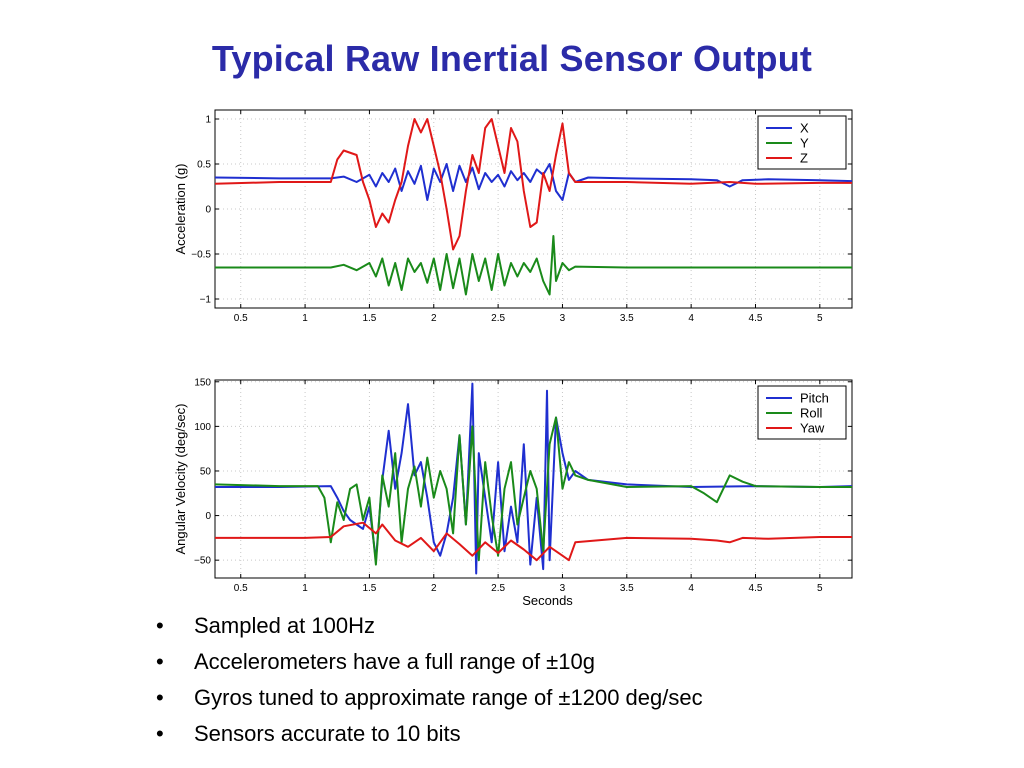 Image resolution: width=1024 pixels, height=768 pixels. Describe the element at coordinates (208, 120) in the screenshot. I see `y-tick-label: 1` at that location.